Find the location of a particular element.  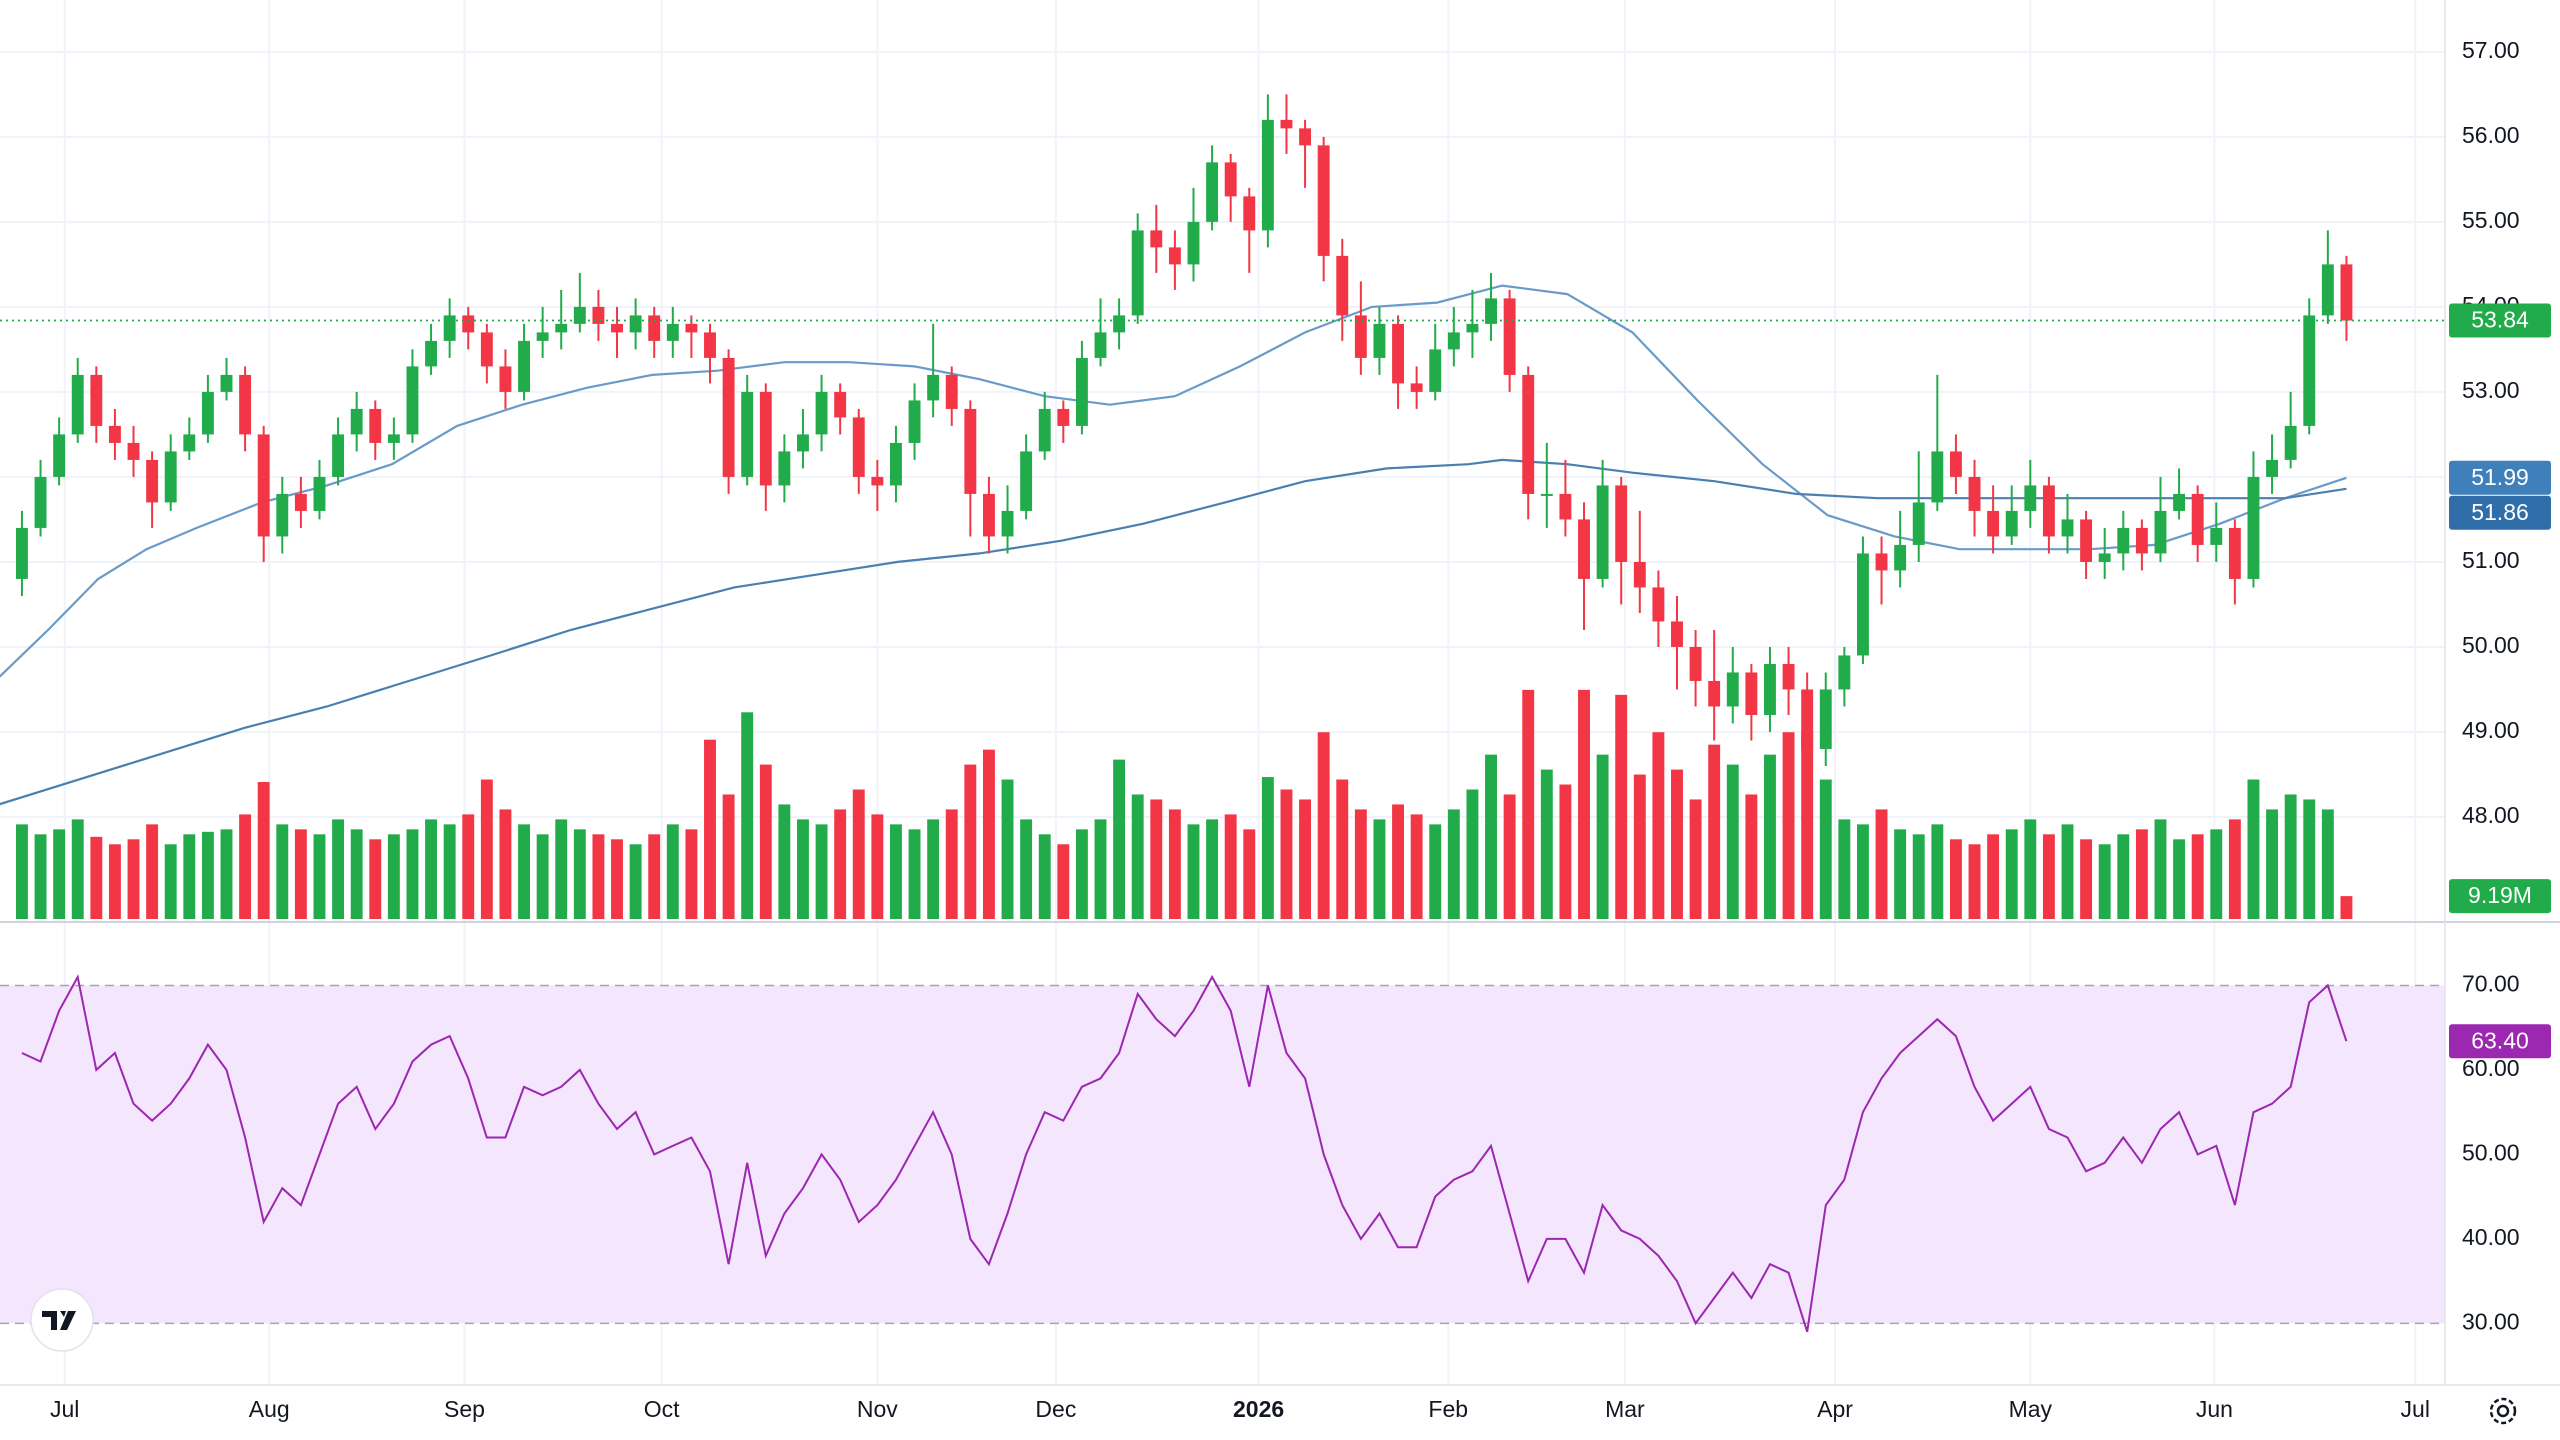

value-box-label: 63.40 is located at coordinates (2500, 1040).